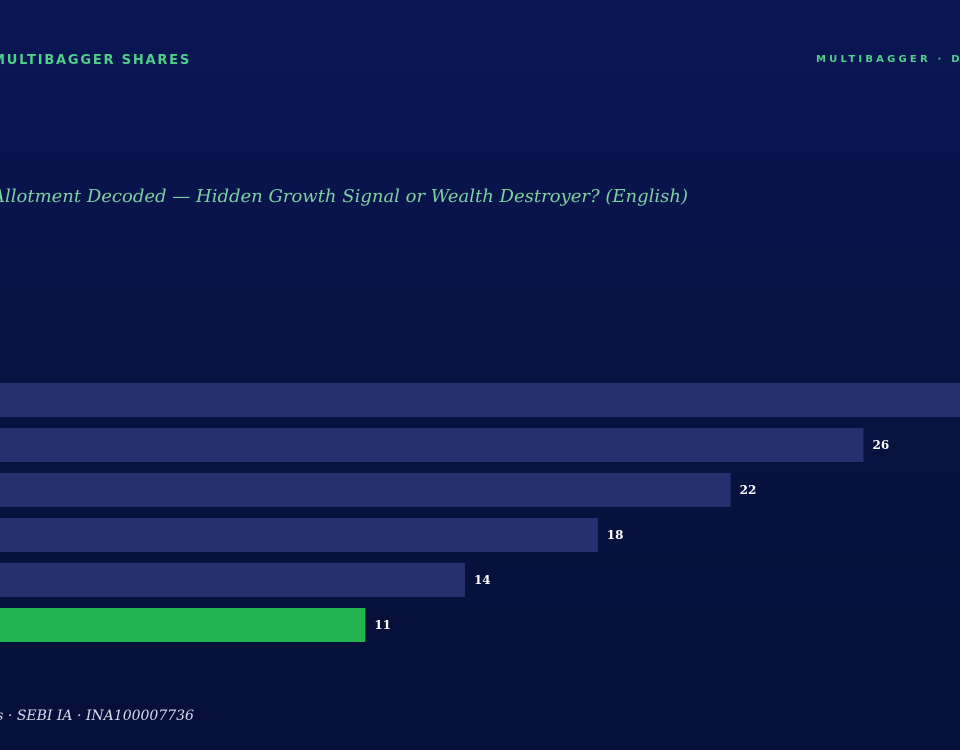  I want to click on footer-text: es · SEBI IA · INA100007736, so click(97, 716).